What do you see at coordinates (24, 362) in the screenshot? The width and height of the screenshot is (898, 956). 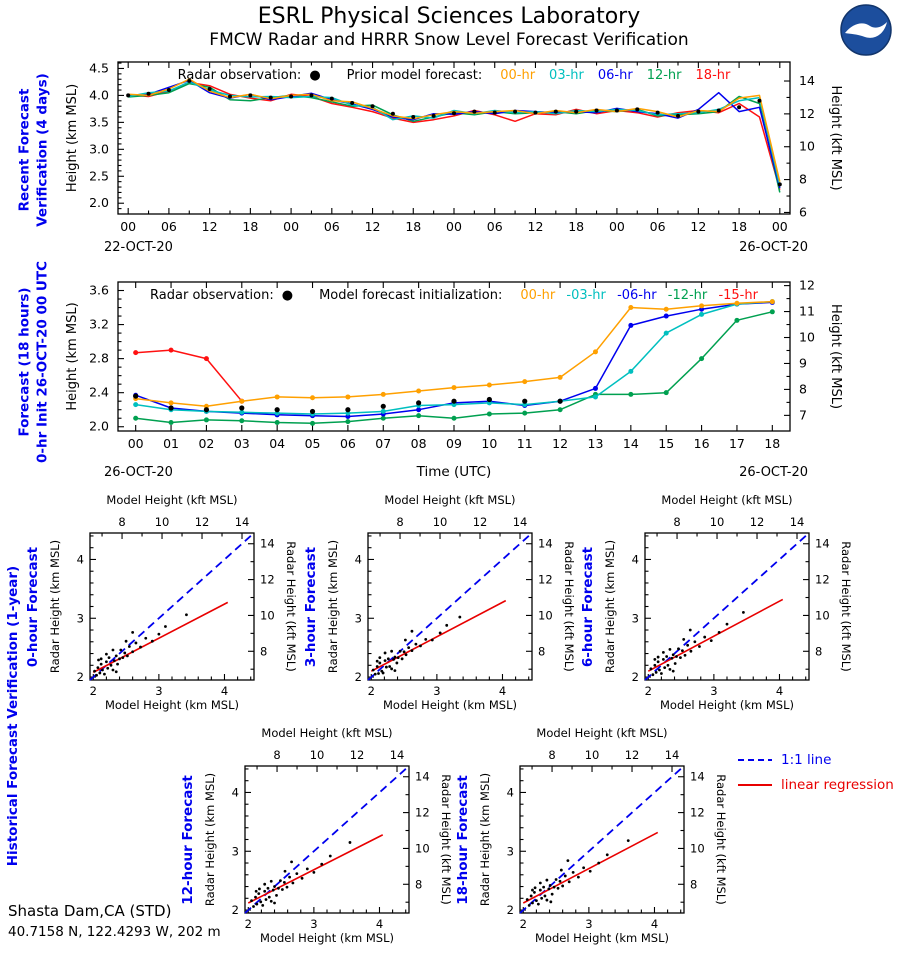 I see `forecast-panel-side-label-line1: Forecast (18 hours)` at bounding box center [24, 362].